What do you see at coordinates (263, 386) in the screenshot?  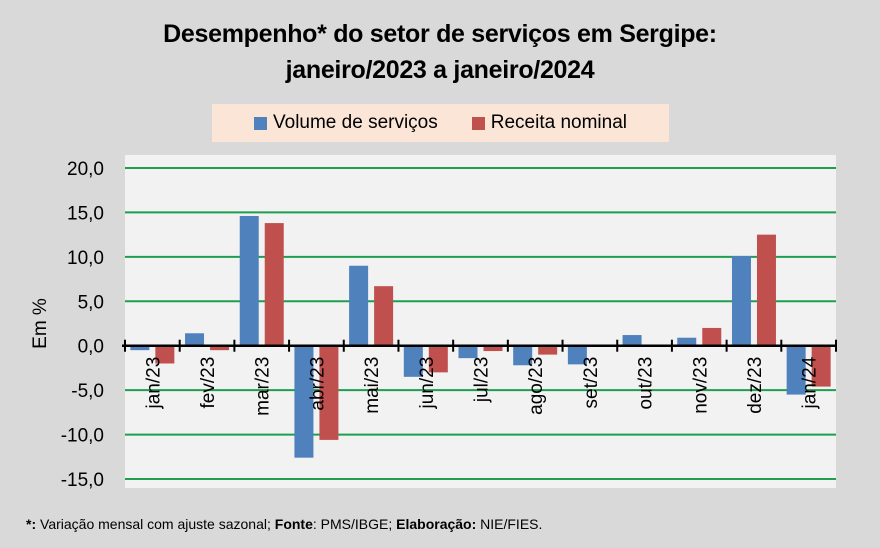 I see `x-tick-label: mar/23` at bounding box center [263, 386].